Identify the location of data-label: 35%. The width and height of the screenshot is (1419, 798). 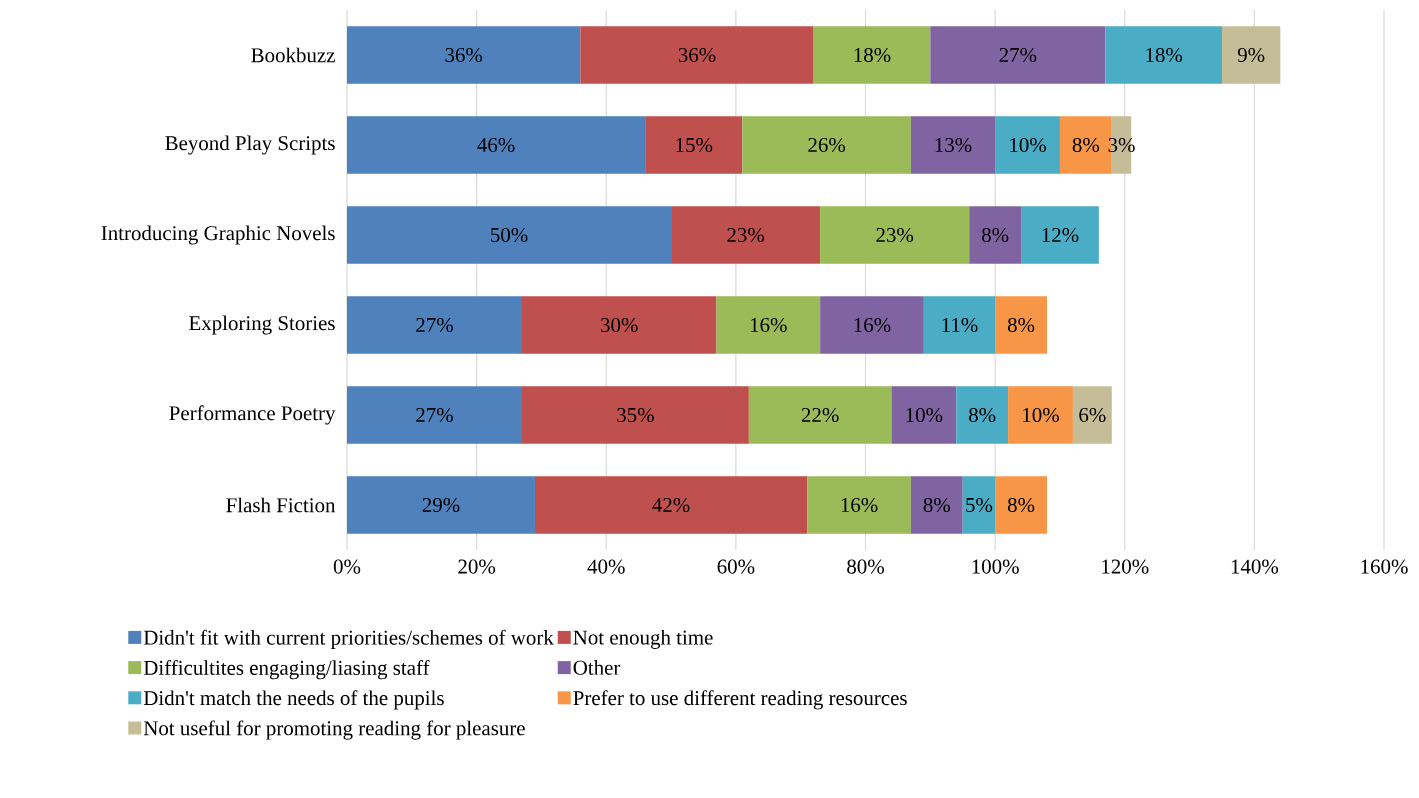
(635, 415).